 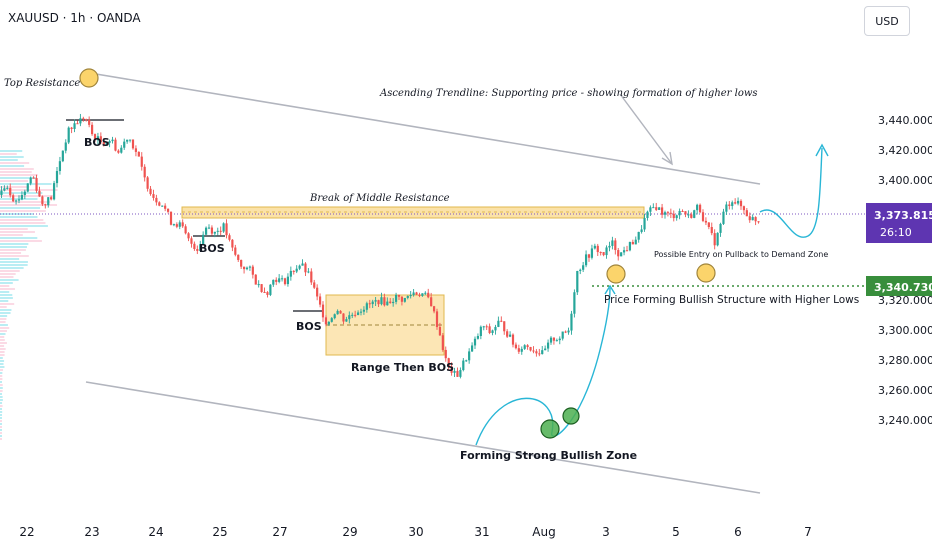 What do you see at coordinates (279, 532) in the screenshot?
I see `x-tick-label: 27` at bounding box center [279, 532].